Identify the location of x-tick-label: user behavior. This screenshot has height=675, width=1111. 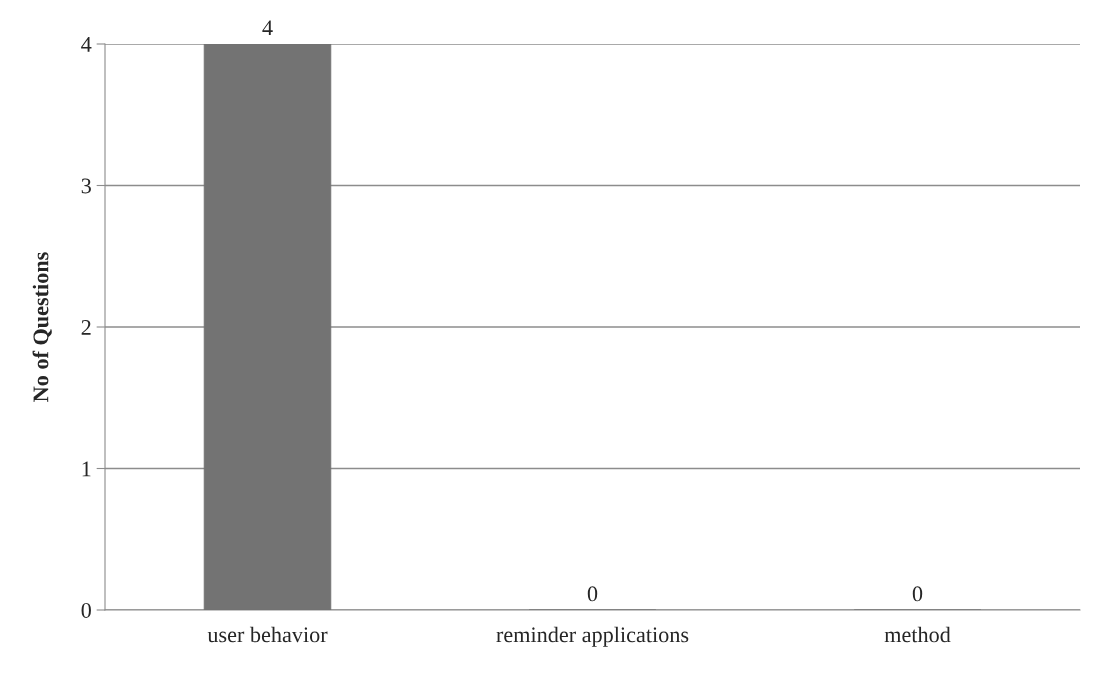
(267, 634).